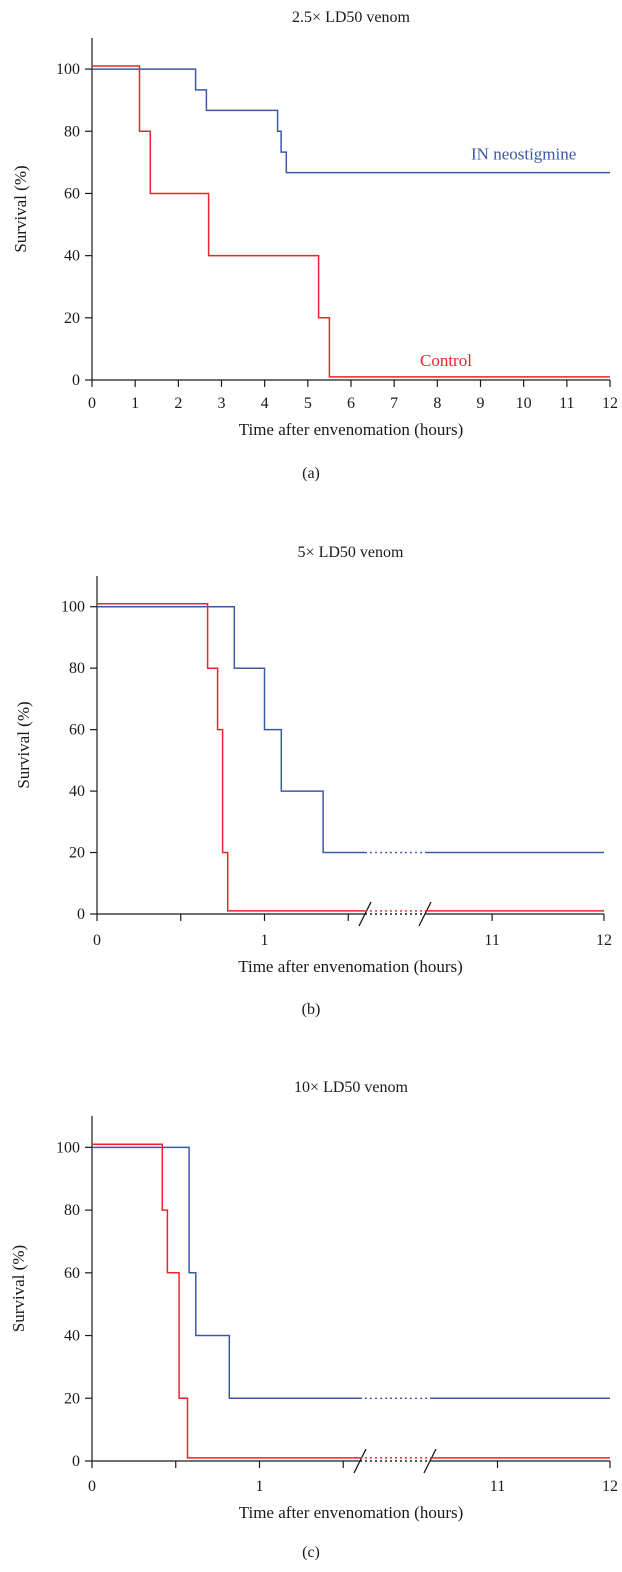  Describe the element at coordinates (311, 473) in the screenshot. I see `panel-label: (a)` at that location.